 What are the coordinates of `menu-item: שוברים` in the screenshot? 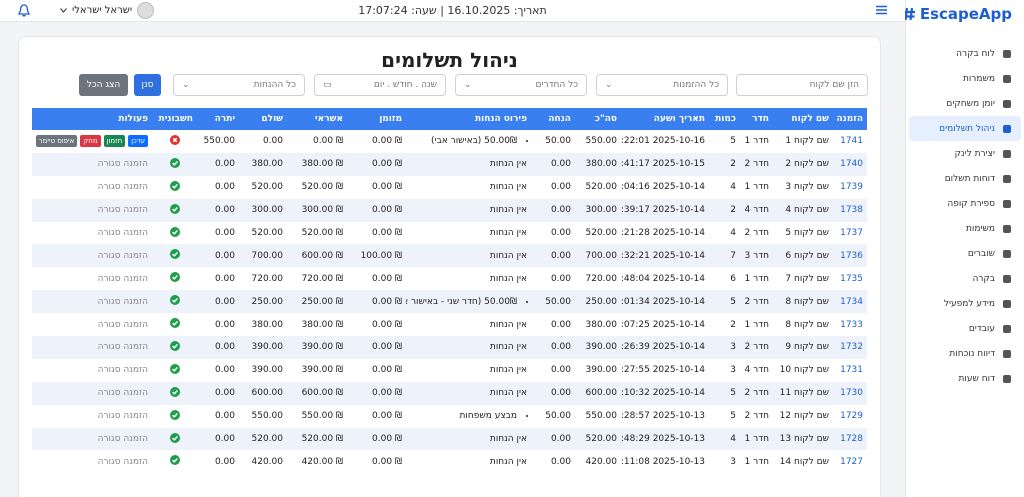 It's located at (965, 253).